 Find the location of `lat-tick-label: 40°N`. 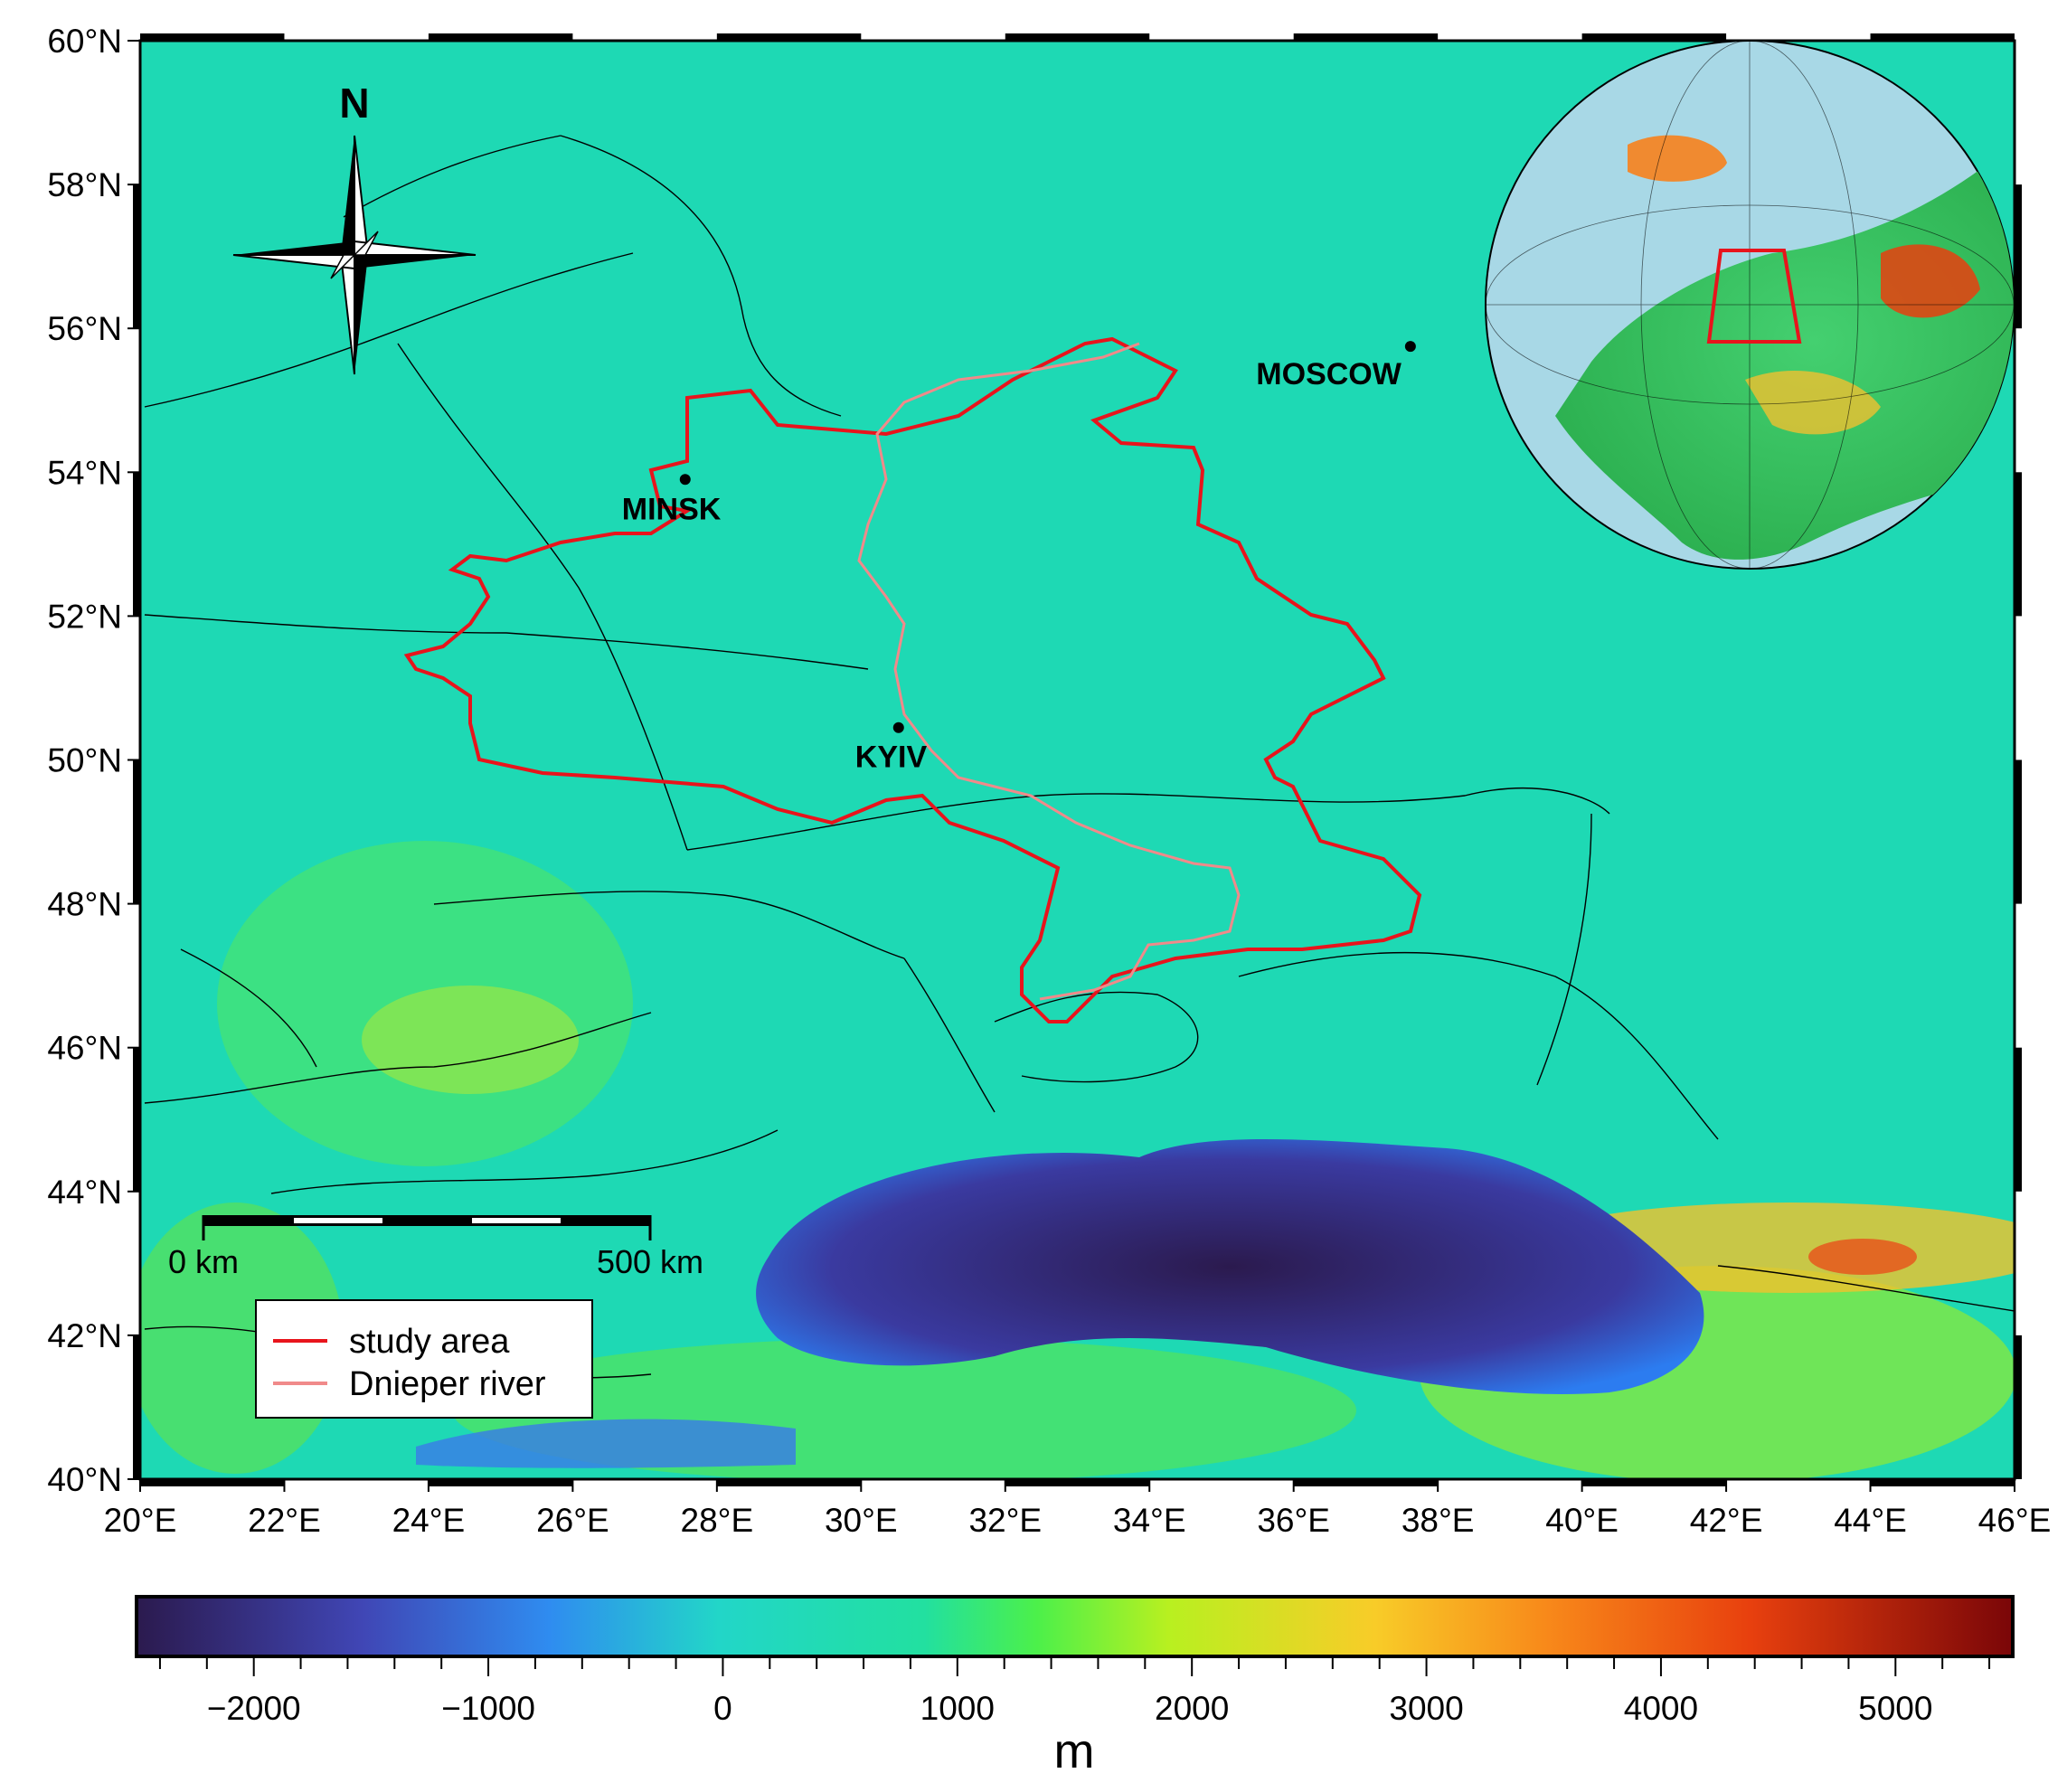

lat-tick-label: 40°N is located at coordinates (84, 1479).